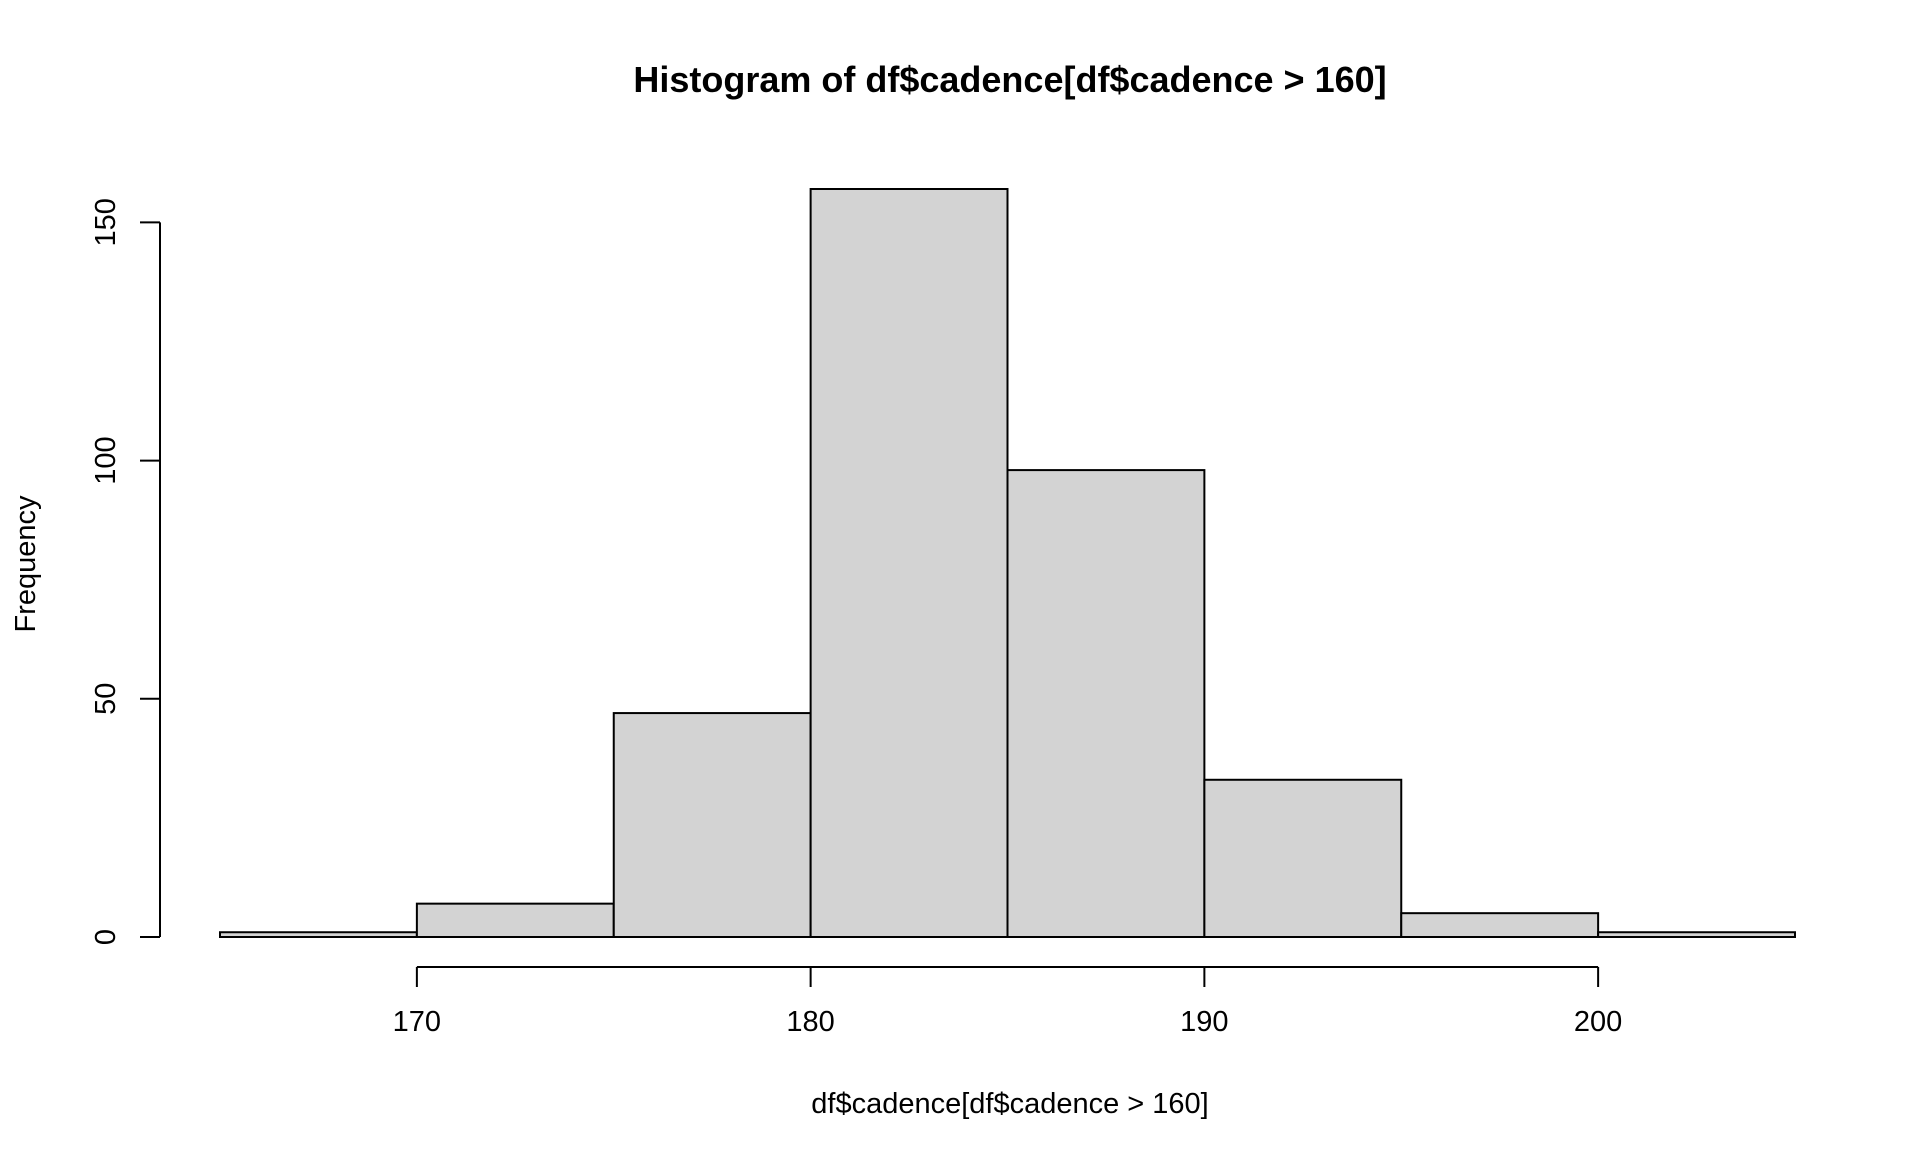 Image resolution: width=1920 pixels, height=1157 pixels. What do you see at coordinates (26, 564) in the screenshot?
I see `y-axis-label: Frequency` at bounding box center [26, 564].